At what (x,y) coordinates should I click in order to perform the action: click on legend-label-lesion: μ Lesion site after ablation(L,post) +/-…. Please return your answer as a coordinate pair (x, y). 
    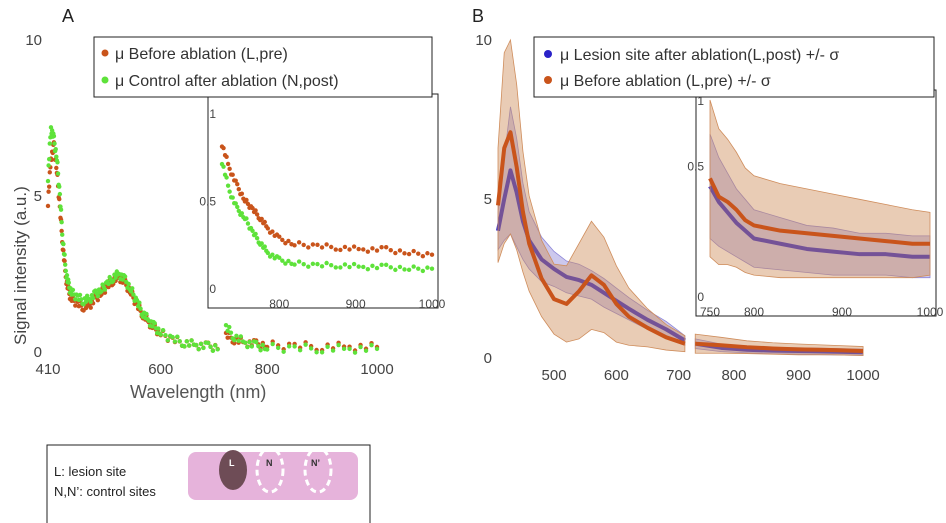
    Looking at the image, I should click on (699, 55).